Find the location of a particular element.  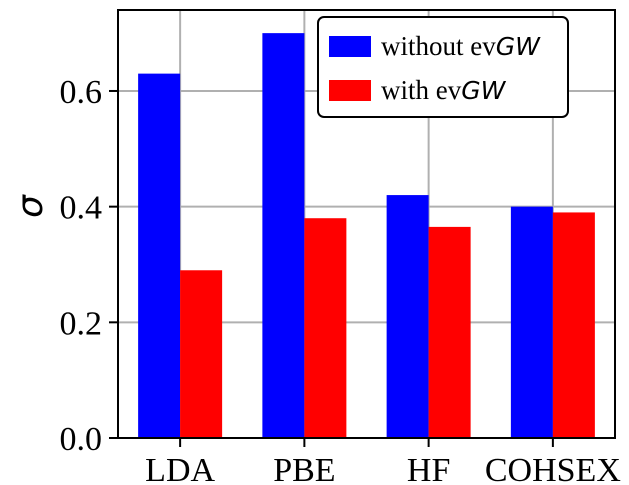

legend-entry-without-evgw-suffix: GW is located at coordinates (518, 46).